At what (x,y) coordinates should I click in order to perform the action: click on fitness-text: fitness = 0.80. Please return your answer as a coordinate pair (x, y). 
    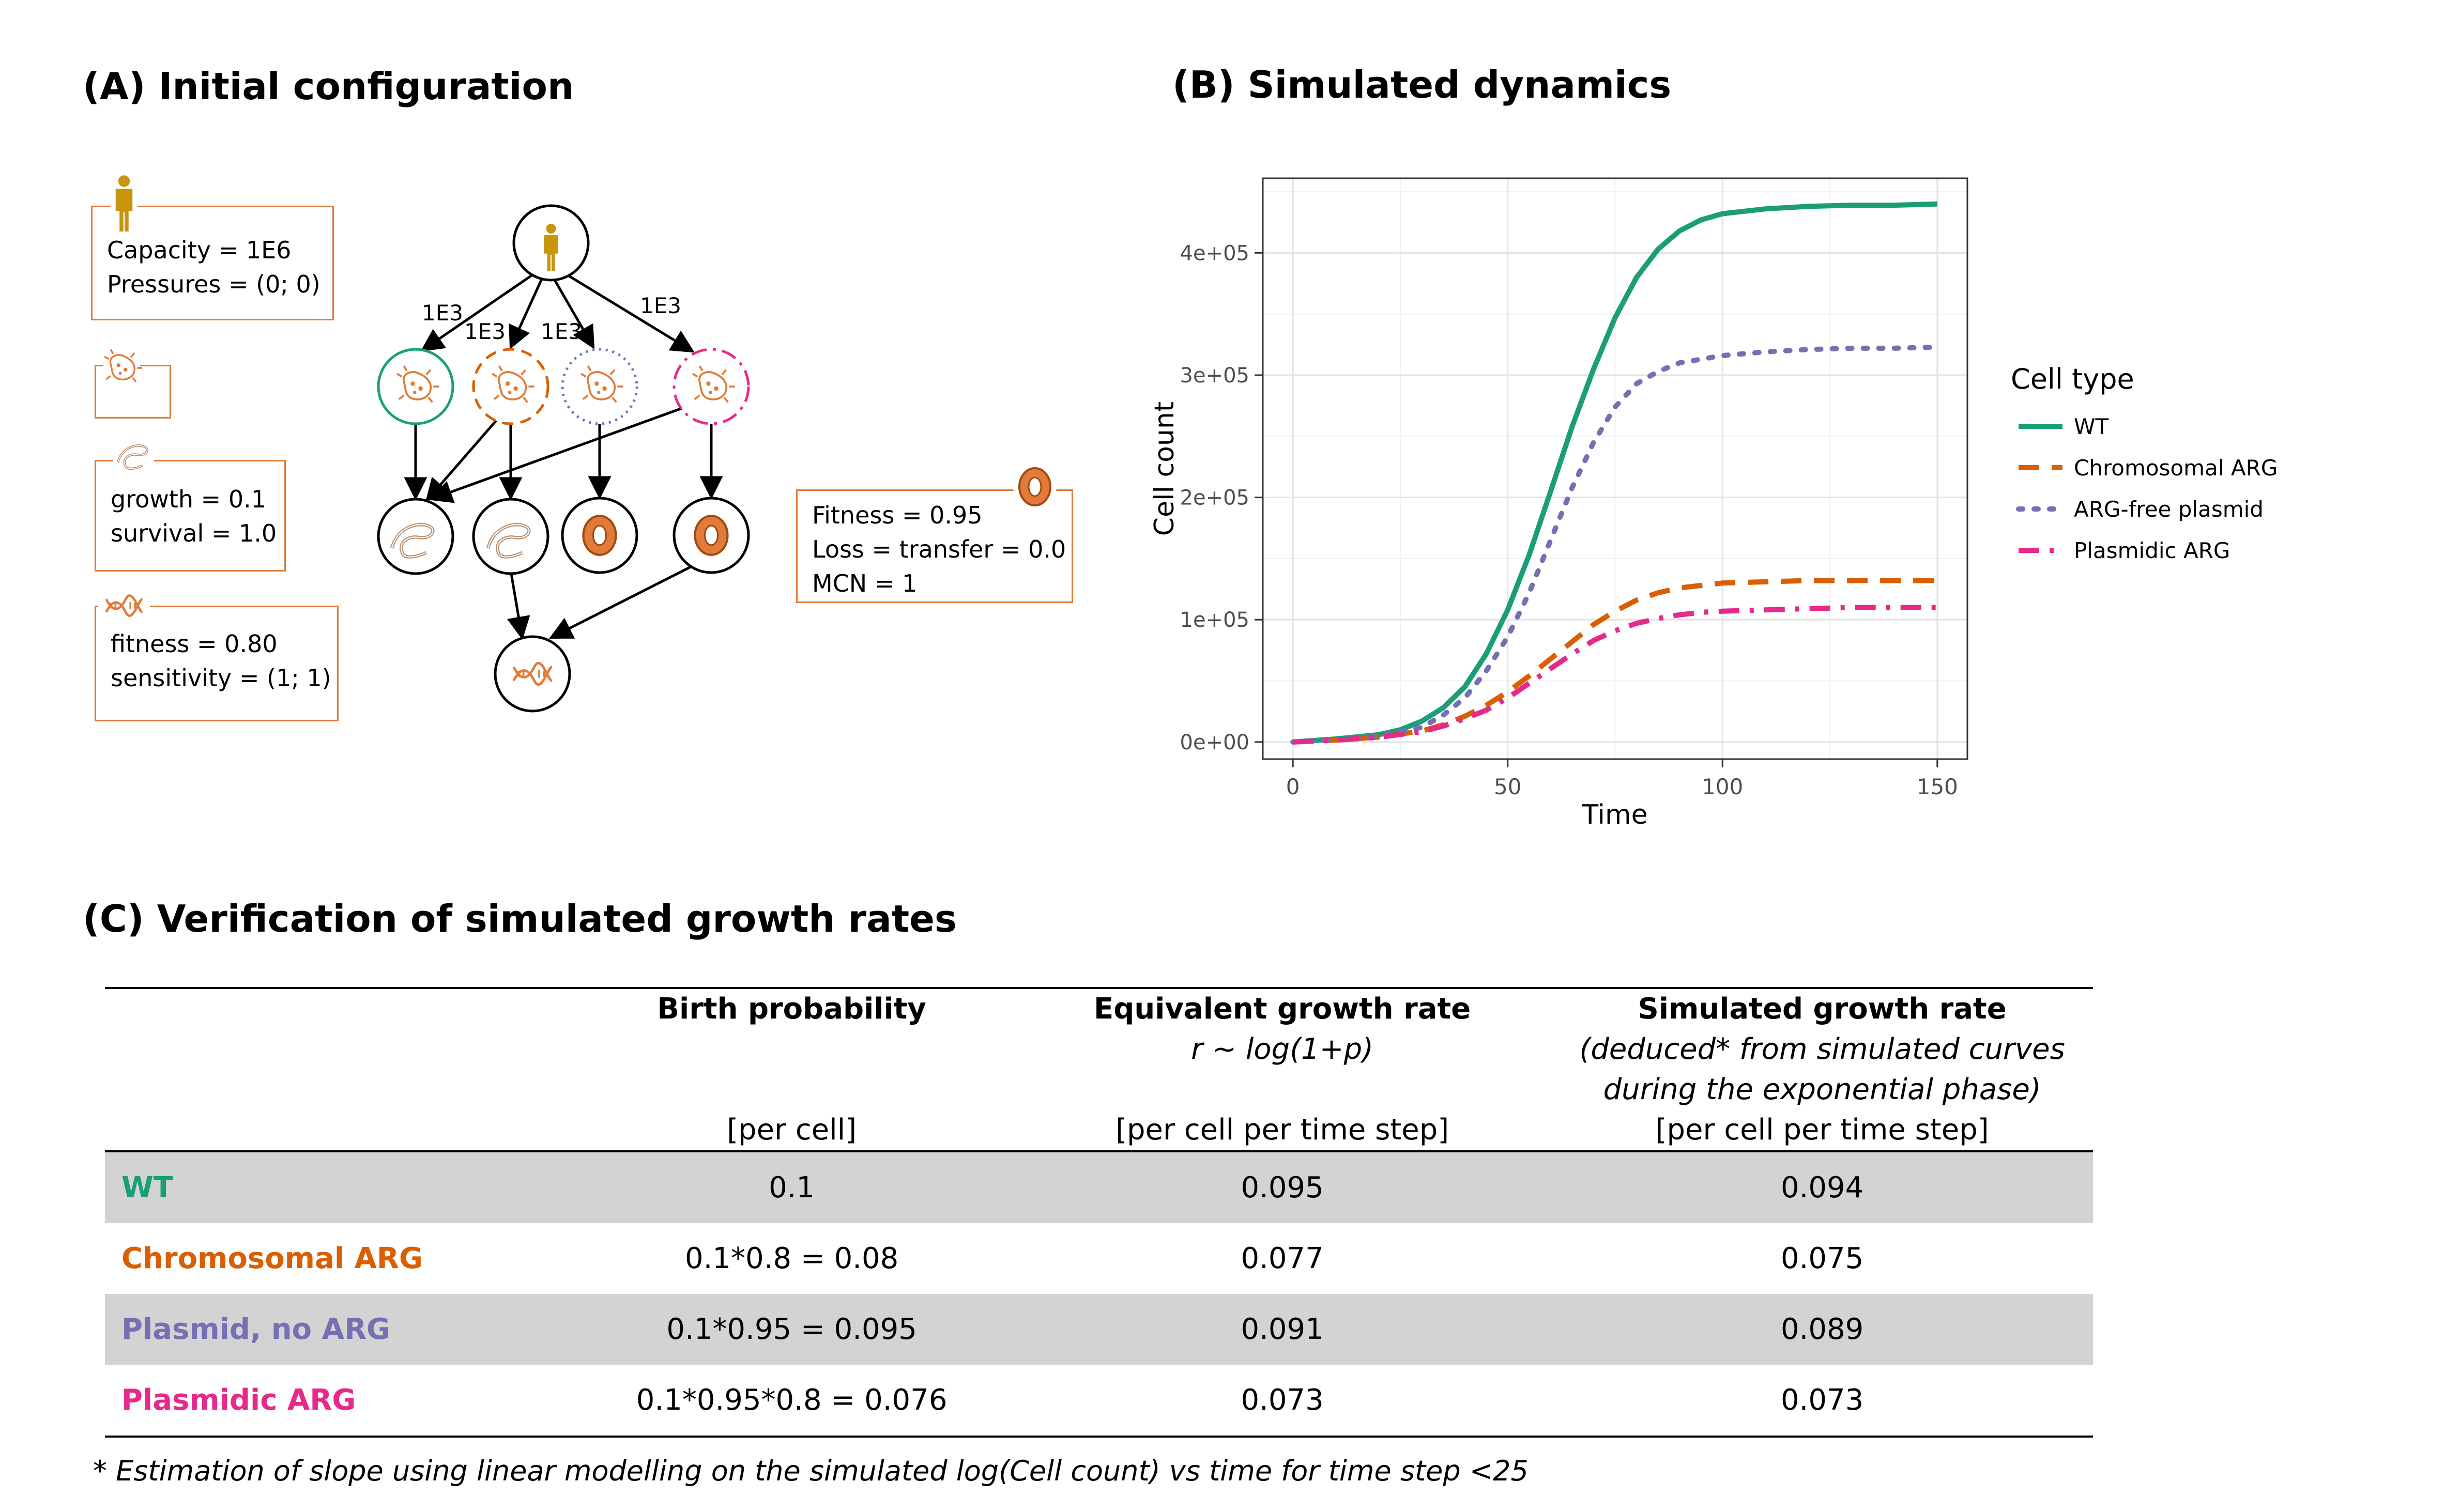
    Looking at the image, I should click on (194, 644).